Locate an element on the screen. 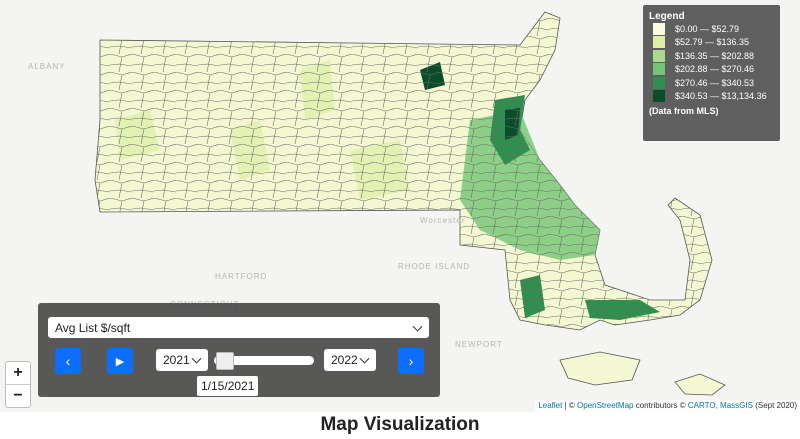 The width and height of the screenshot is (800, 439). metric-select: Avg List $/sqft is located at coordinates (238, 327).